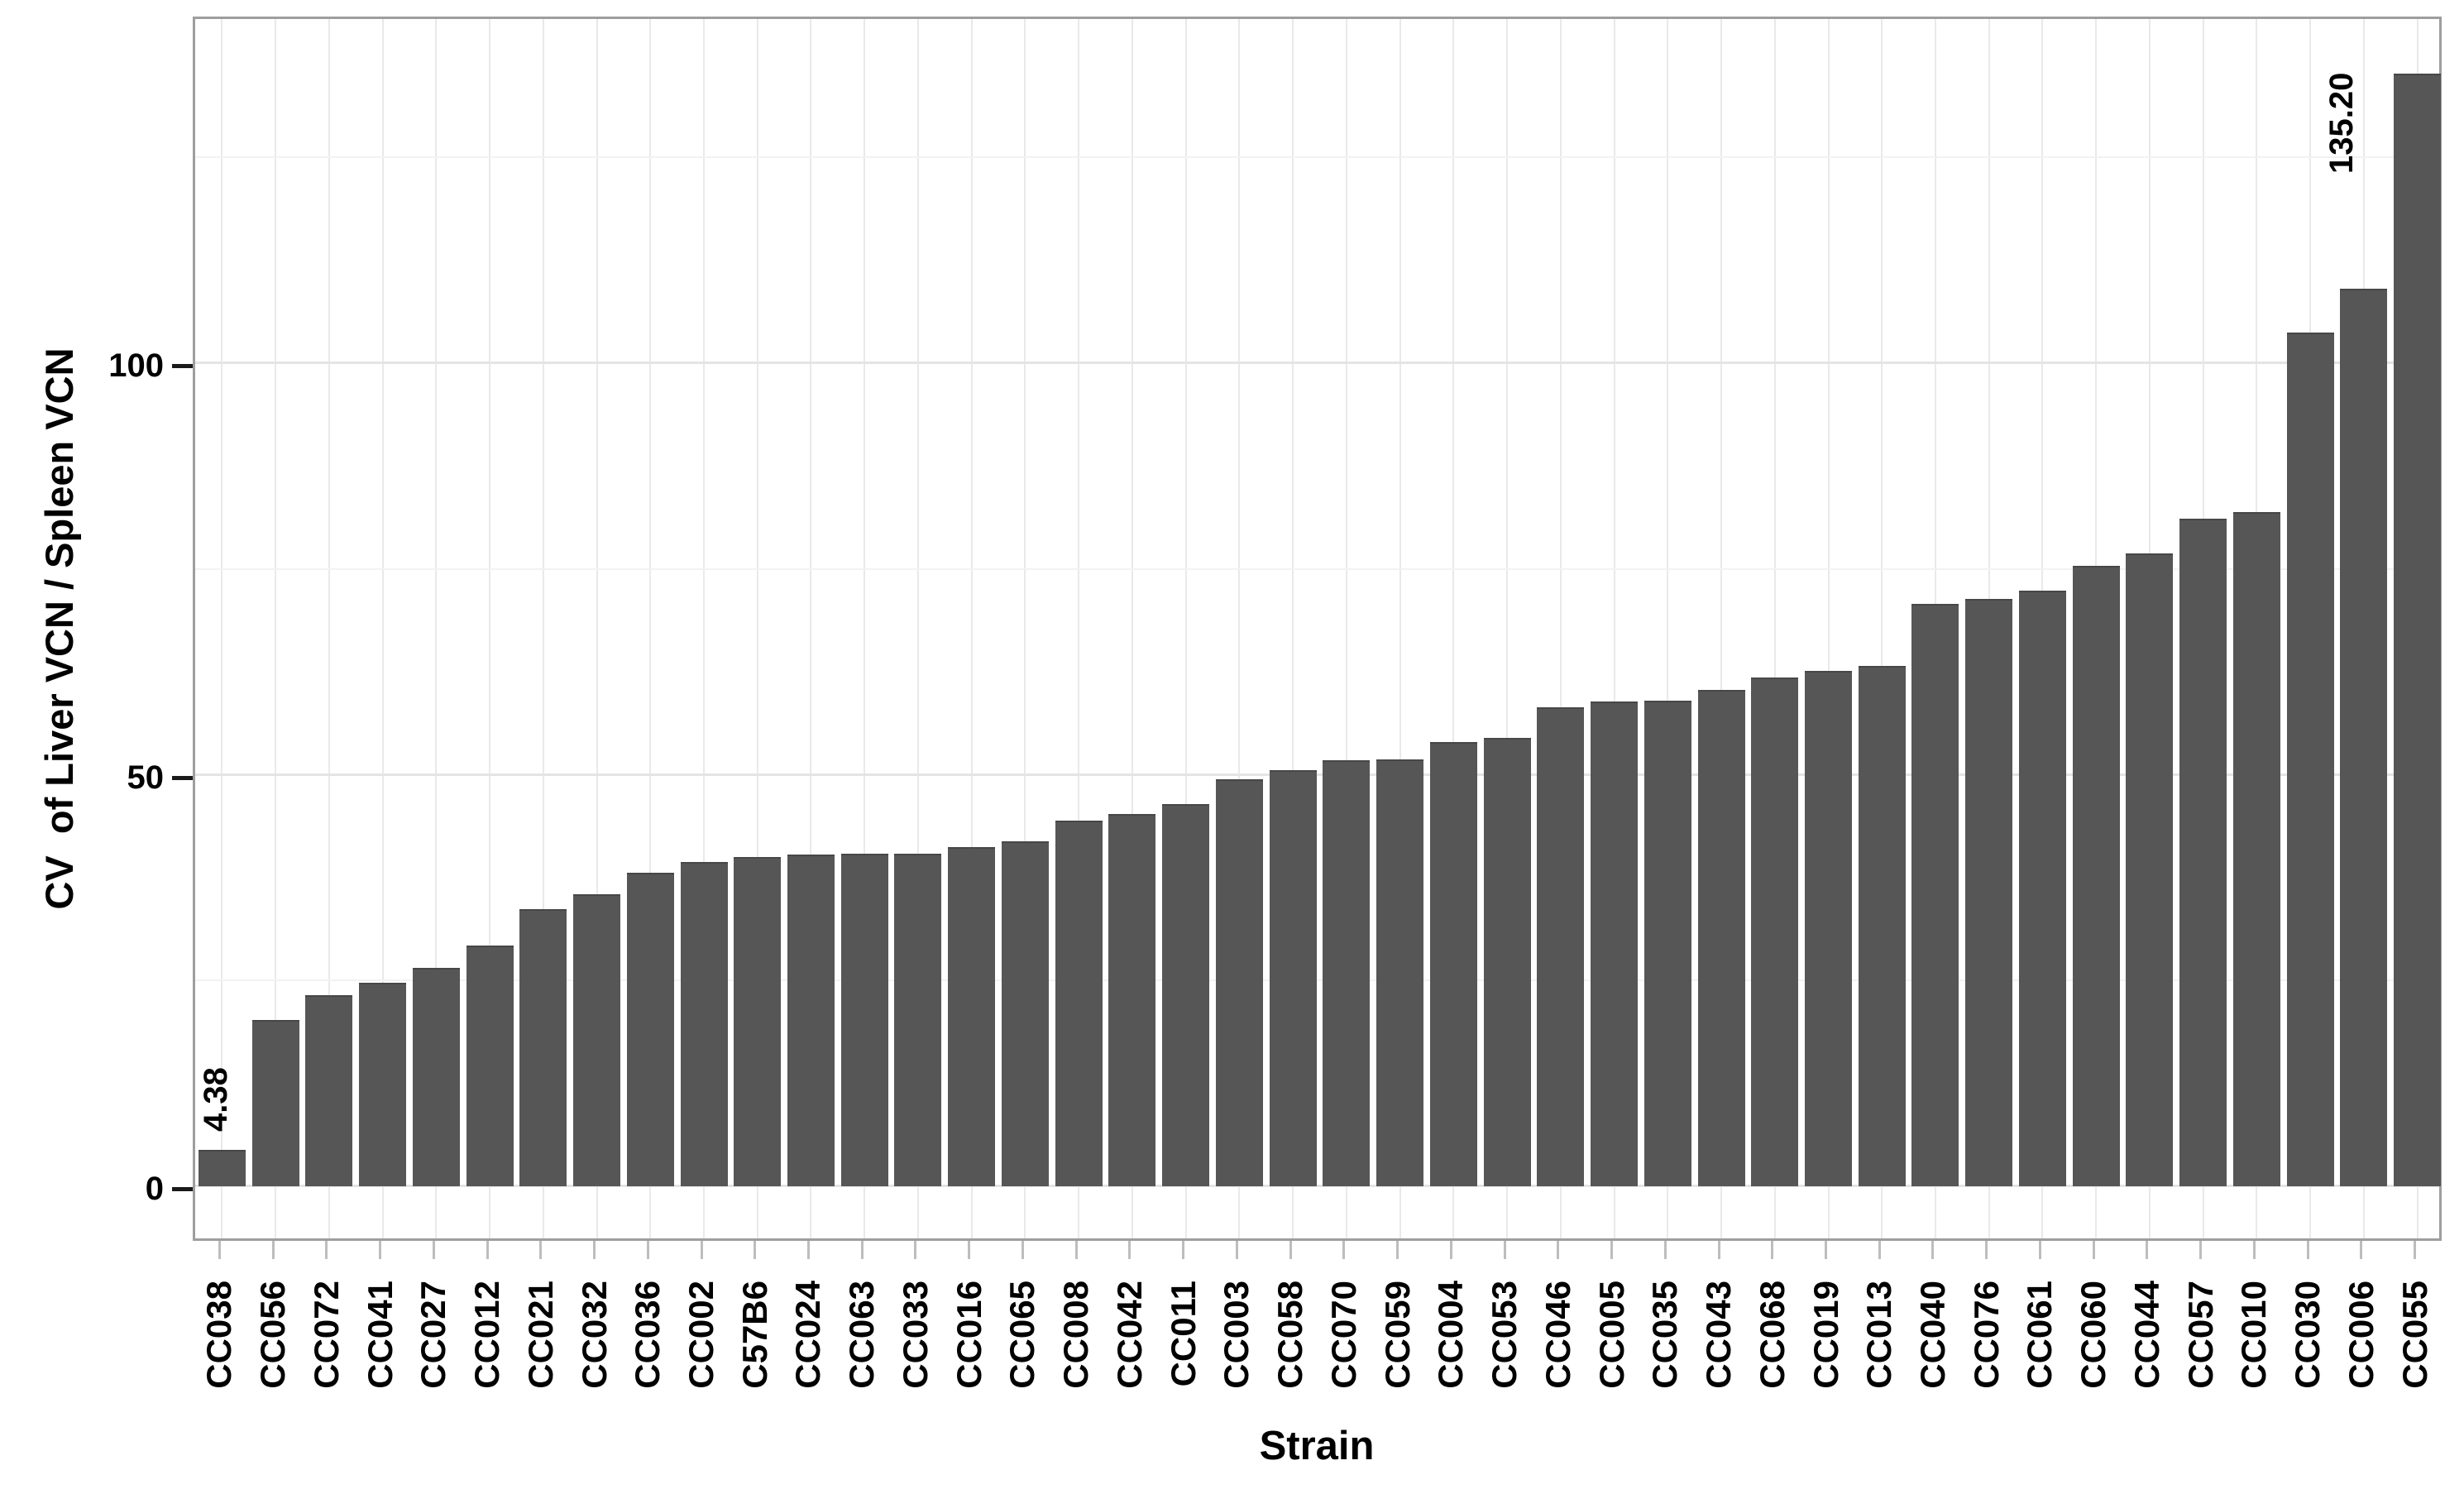  Describe the element at coordinates (1719, 1335) in the screenshot. I see `x-tick-label-CC043: CC043` at that location.